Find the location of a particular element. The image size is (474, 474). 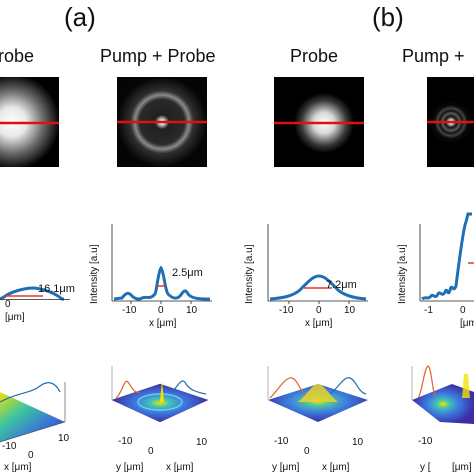

surface-plot-probe-b is located at coordinates (317, 394).